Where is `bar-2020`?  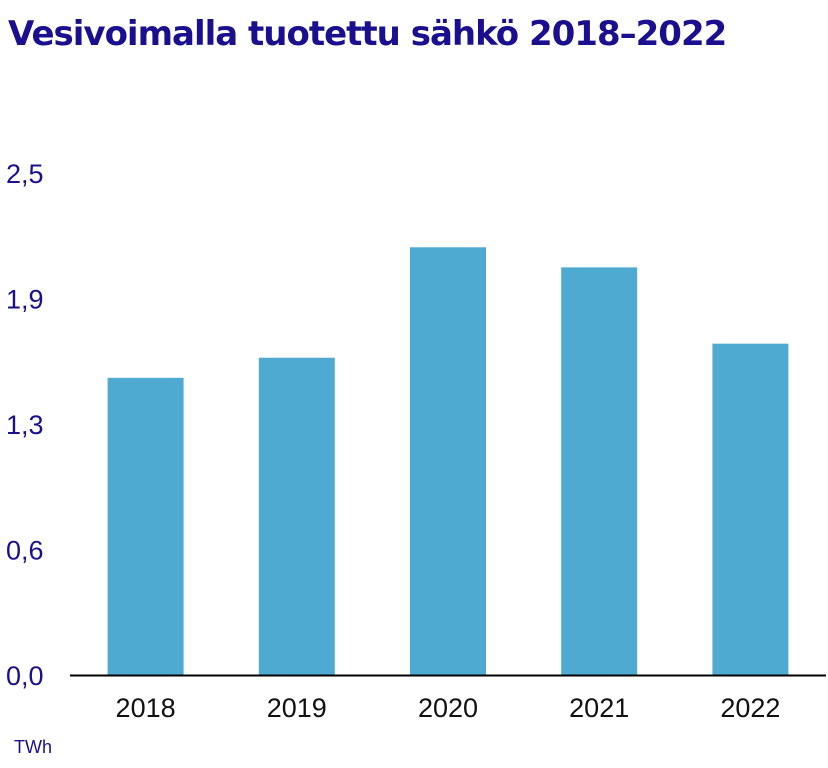 bar-2020 is located at coordinates (448, 461).